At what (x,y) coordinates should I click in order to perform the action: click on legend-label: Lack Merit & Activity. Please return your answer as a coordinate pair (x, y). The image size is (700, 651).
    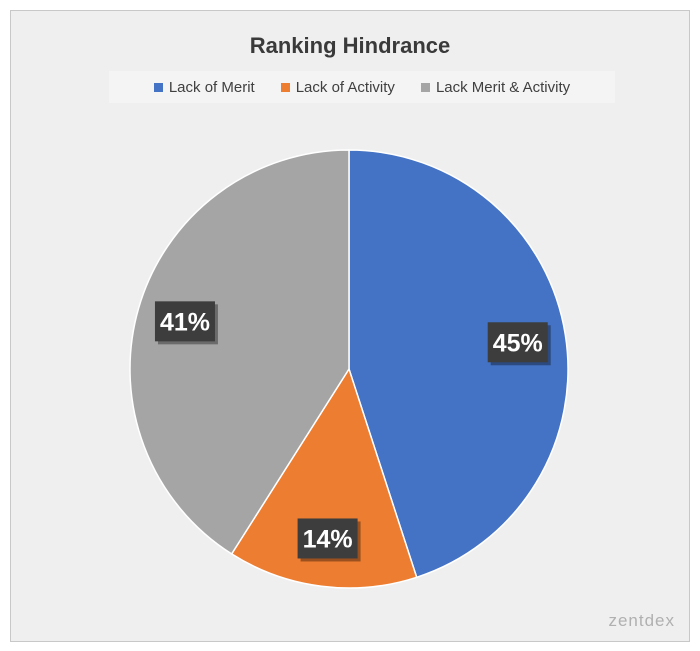
    Looking at the image, I should click on (503, 87).